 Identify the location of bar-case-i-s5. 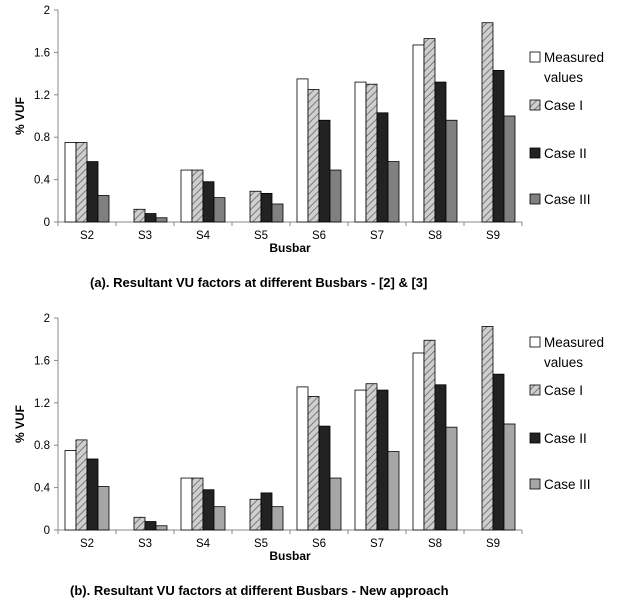
(255, 206).